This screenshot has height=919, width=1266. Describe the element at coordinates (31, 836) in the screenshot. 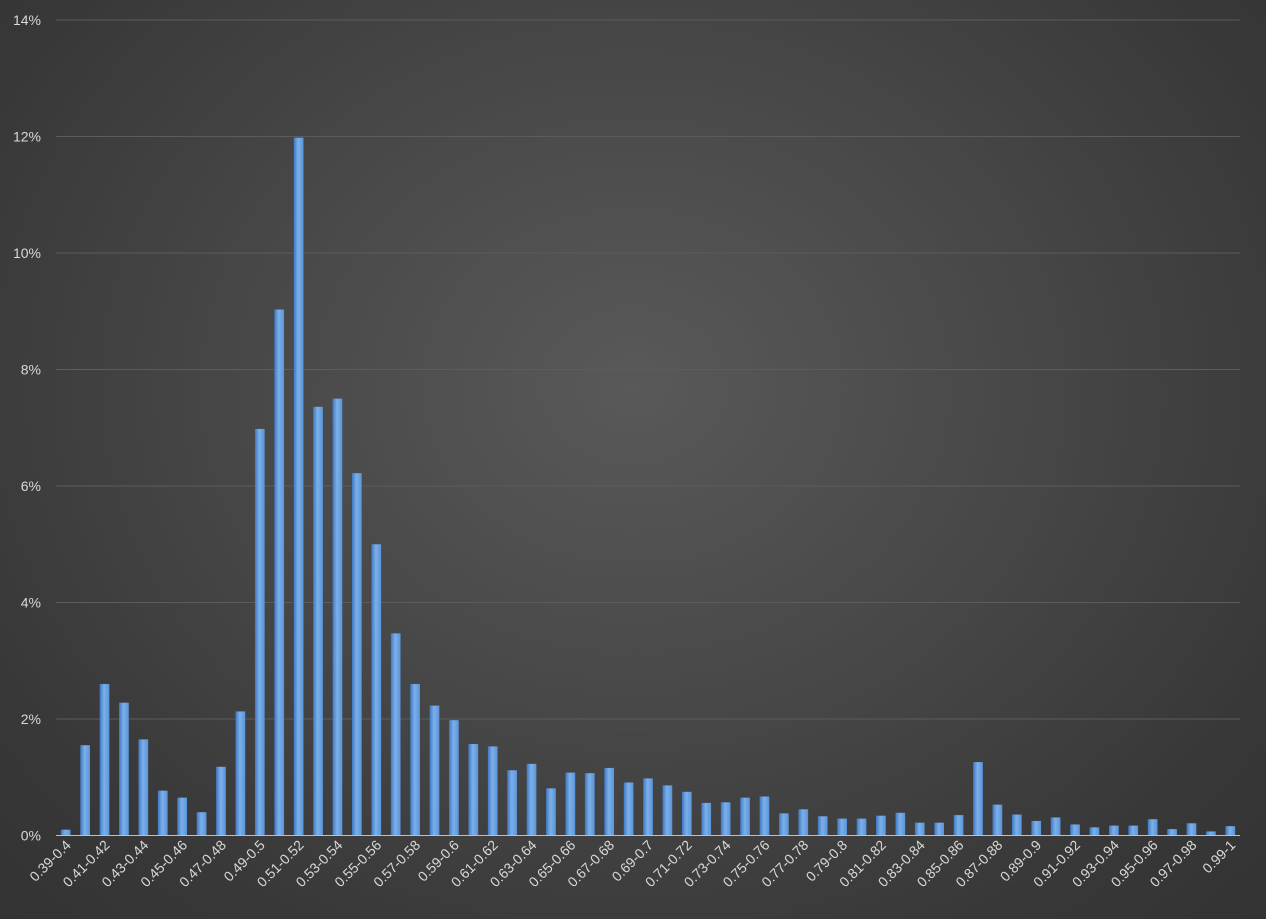

I see `y-tick-label: 0%` at that location.